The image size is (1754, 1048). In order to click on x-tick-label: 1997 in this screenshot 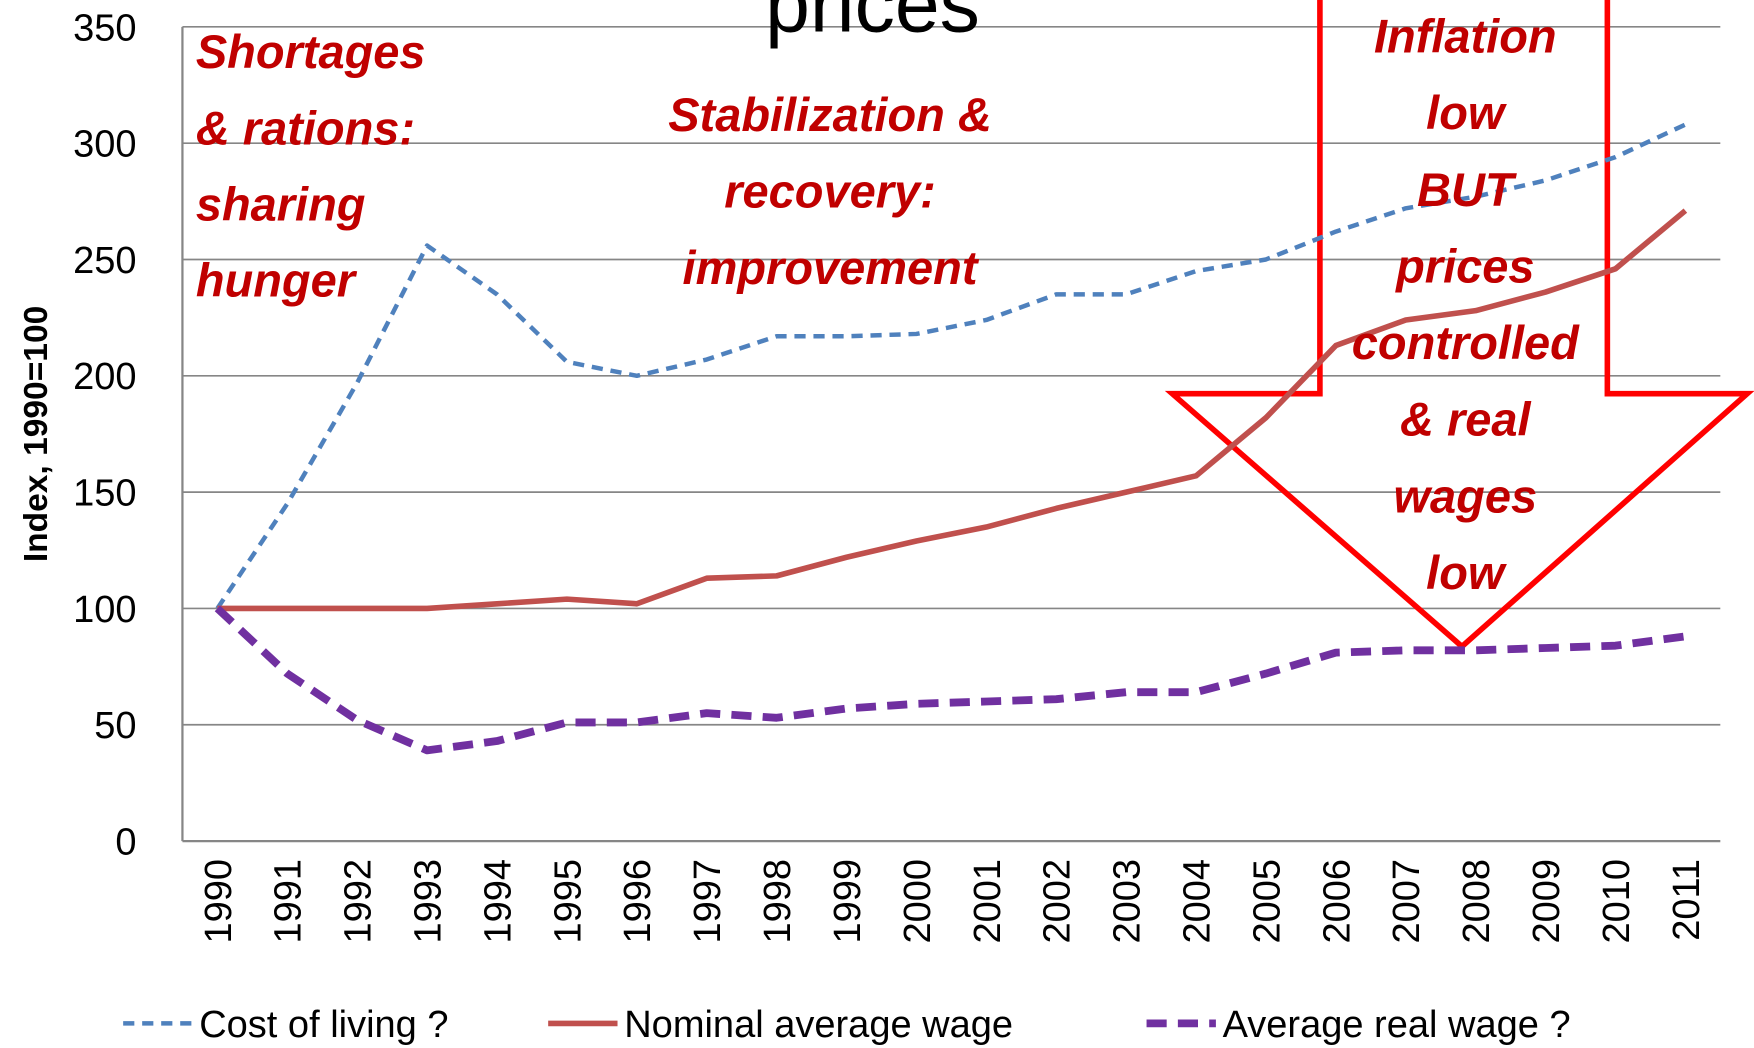, I will do `click(708, 901)`.